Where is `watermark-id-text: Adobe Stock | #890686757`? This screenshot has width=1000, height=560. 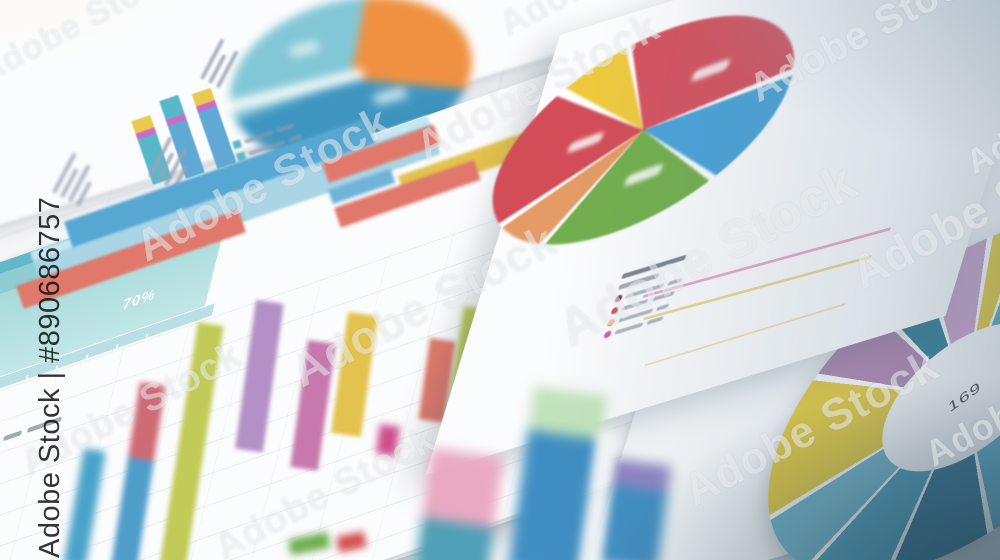
watermark-id-text: Adobe Stock | #890686757 is located at coordinates (50, 377).